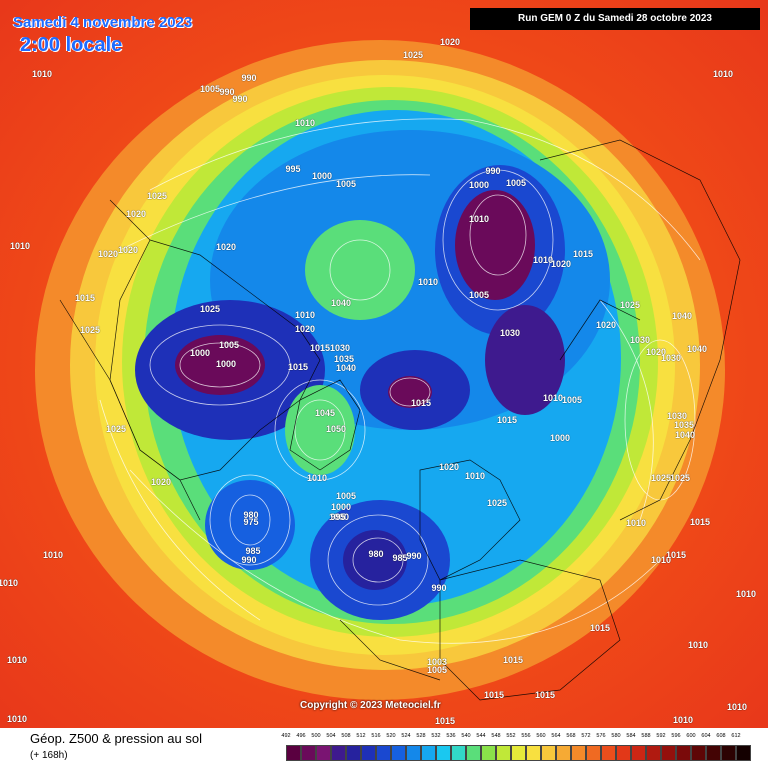  What do you see at coordinates (451, 736) in the screenshot?
I see `legend-tick-label: 536` at bounding box center [451, 736].